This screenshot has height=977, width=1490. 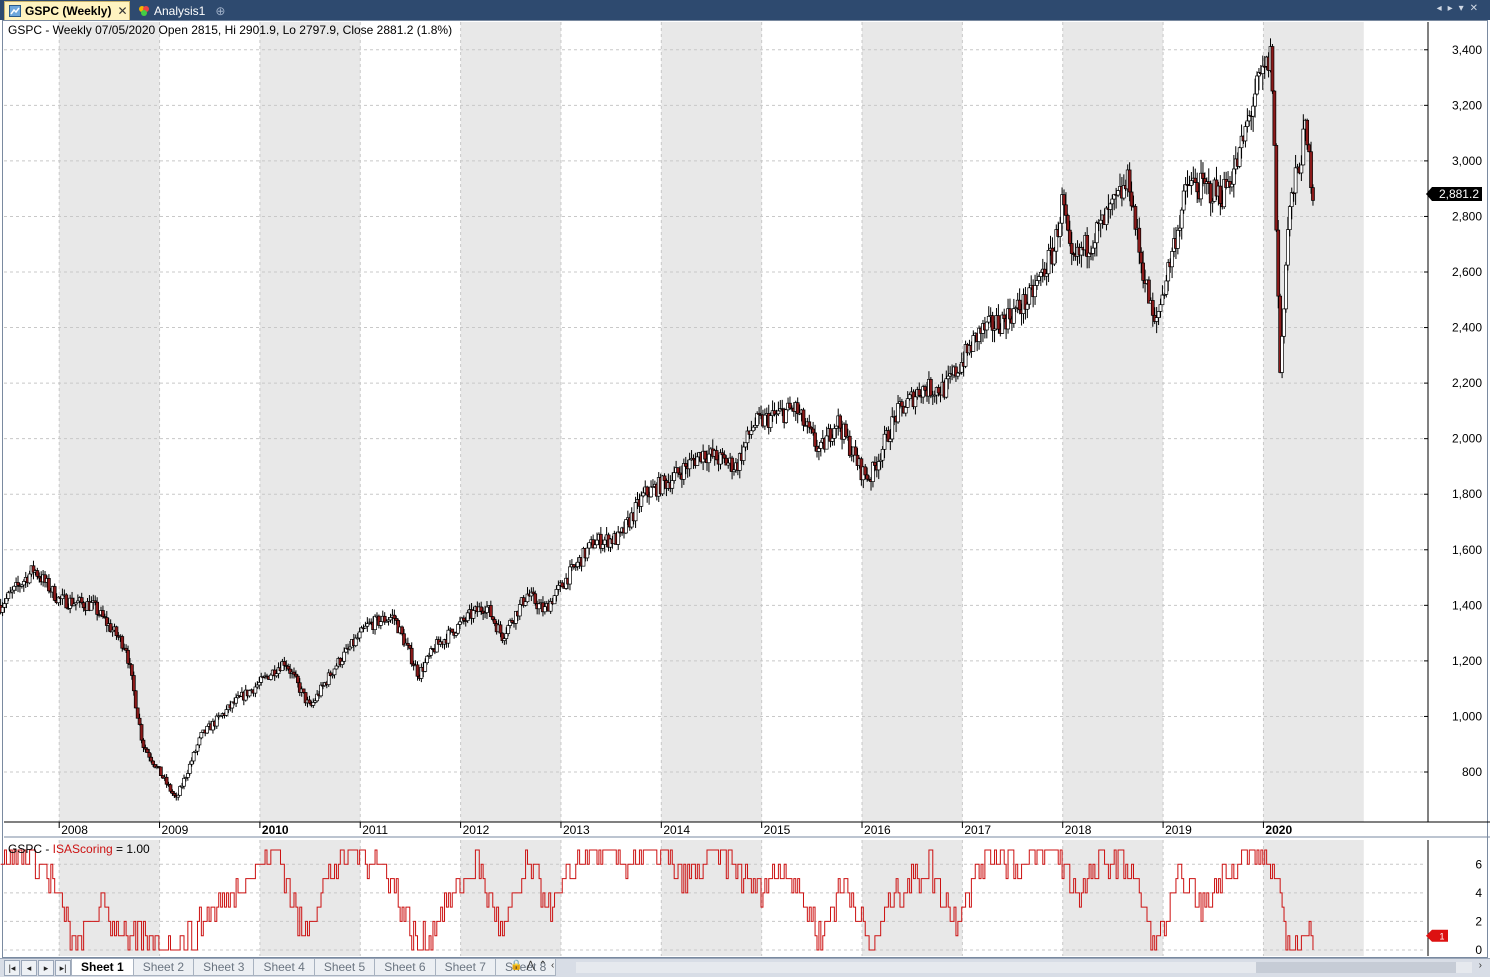 What do you see at coordinates (1437, 935) in the screenshot?
I see `indicator-last-marker` at bounding box center [1437, 935].